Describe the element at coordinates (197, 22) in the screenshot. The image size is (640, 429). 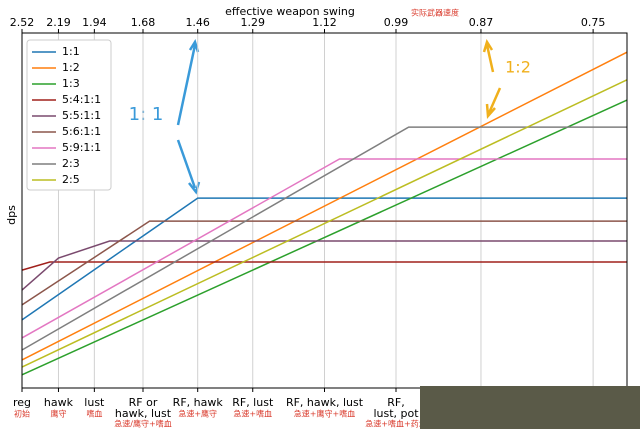
I see `x-tick-label: 1.46` at that location.